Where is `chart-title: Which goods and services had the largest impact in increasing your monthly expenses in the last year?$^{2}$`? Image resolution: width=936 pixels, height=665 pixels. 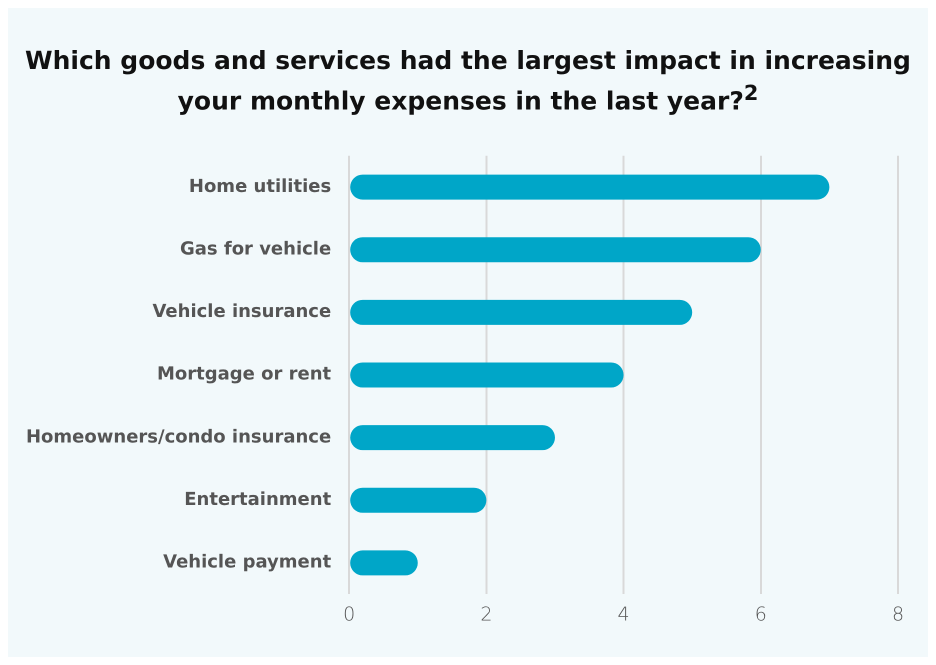 chart-title: Which goods and services had the largest impact in increasing your monthly expenses in the last year?$^{2}$ is located at coordinates (468, 81).